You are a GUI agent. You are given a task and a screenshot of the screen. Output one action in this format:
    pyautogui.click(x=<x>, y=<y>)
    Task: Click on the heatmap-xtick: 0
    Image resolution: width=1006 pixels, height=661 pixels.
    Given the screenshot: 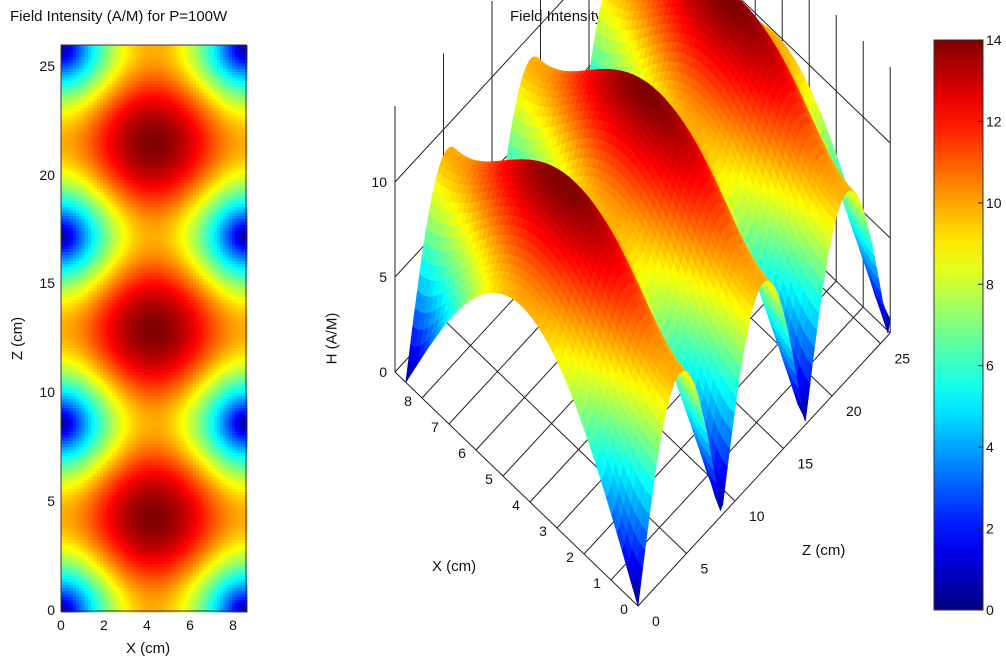 What is the action you would take?
    pyautogui.click(x=61, y=625)
    